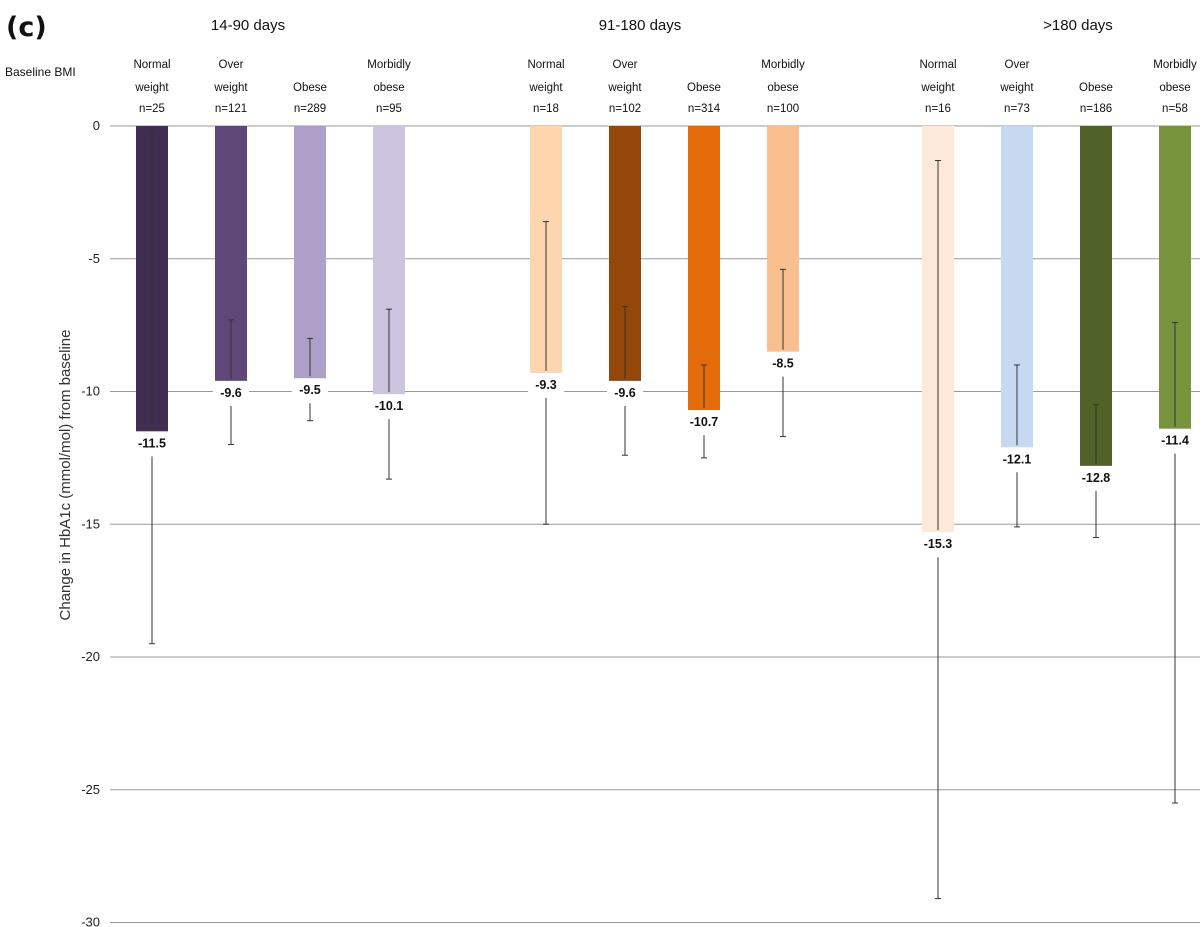  Describe the element at coordinates (90, 789) in the screenshot. I see `y-tick-label: -25` at that location.